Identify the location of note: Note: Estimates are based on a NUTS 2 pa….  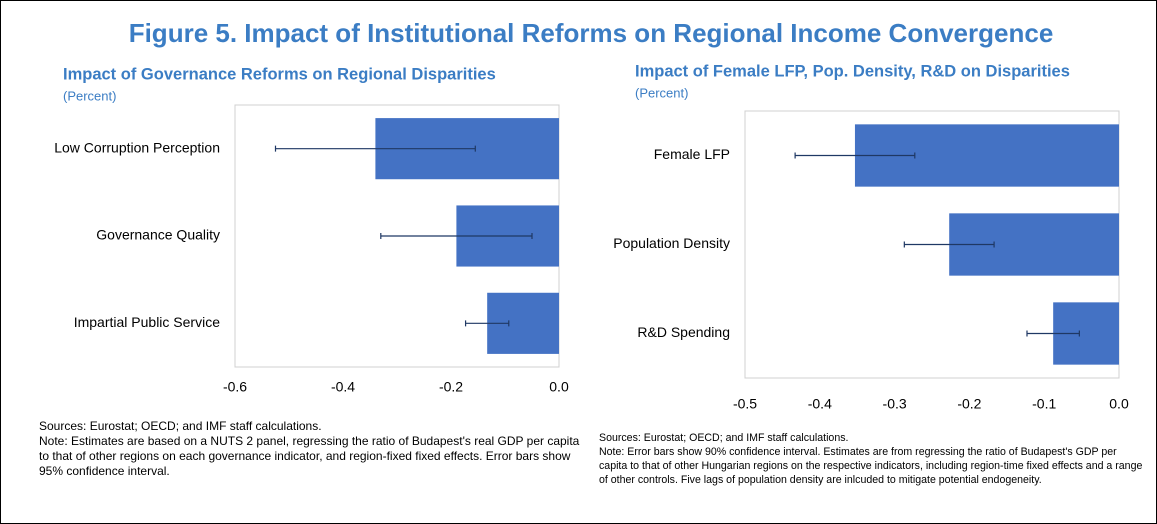
(309, 456).